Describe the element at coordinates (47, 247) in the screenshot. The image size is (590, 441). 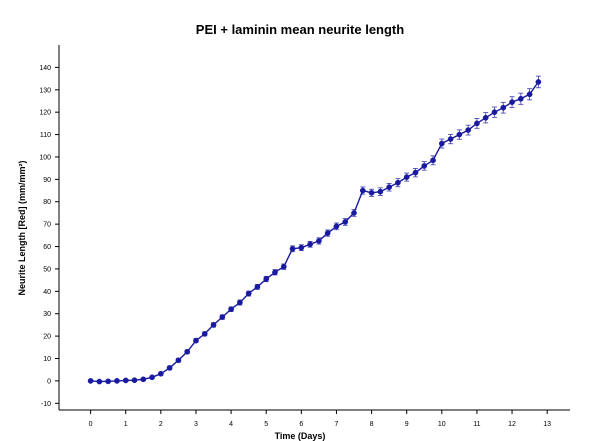
I see `y-tick-label: 60` at that location.